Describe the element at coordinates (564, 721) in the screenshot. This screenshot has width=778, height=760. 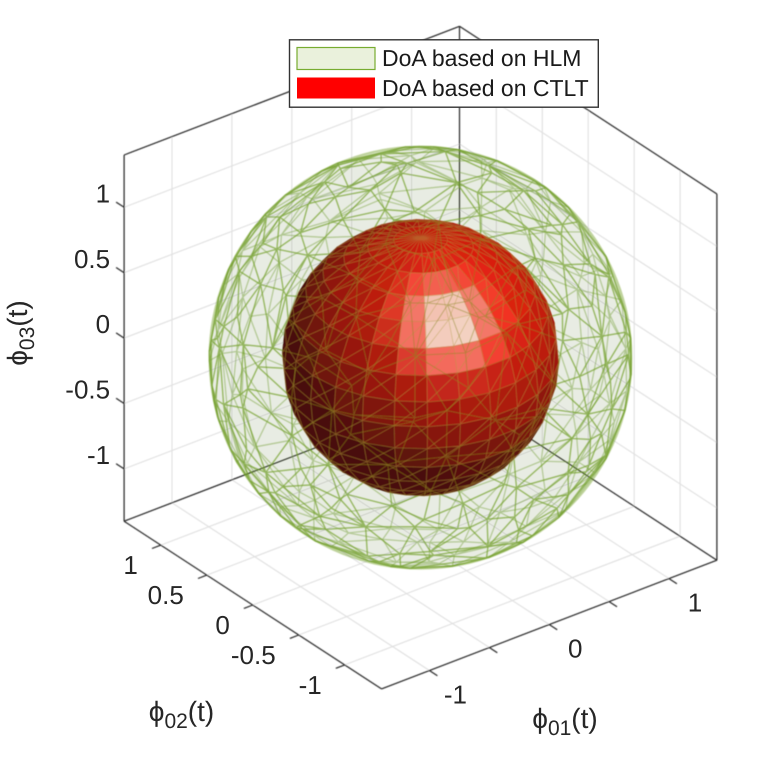
I see `svg-text: ϕ01(t)` at that location.